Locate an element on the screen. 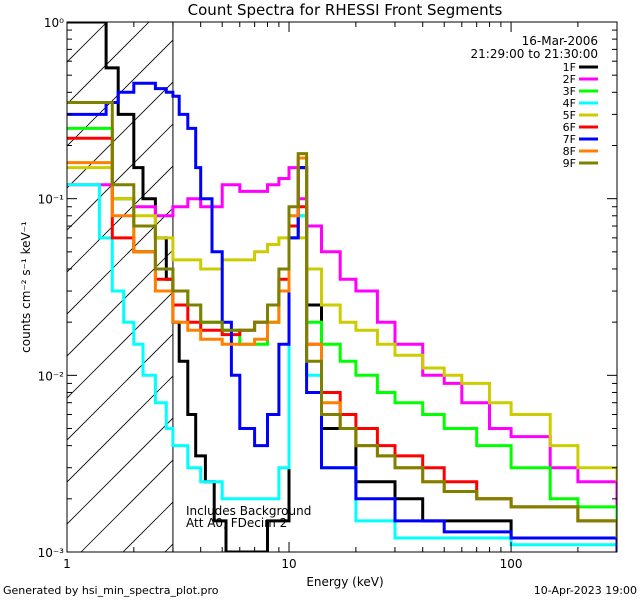  legend-label: 7F is located at coordinates (569, 139).